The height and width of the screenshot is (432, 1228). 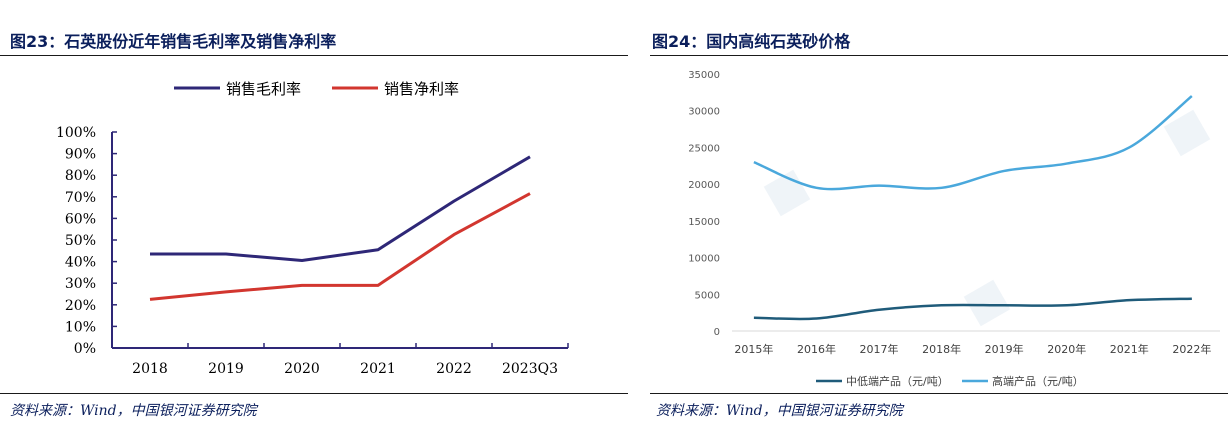 What do you see at coordinates (753, 349) in the screenshot?
I see `x-tick-label: 2015年` at bounding box center [753, 349].